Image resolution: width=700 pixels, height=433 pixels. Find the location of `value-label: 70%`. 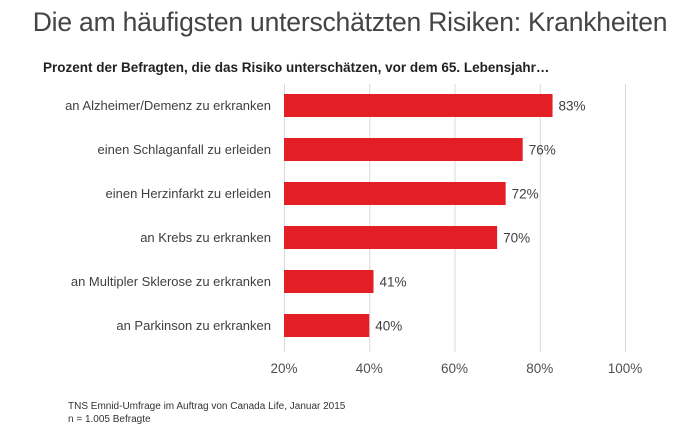

value-label: 70% is located at coordinates (516, 238).